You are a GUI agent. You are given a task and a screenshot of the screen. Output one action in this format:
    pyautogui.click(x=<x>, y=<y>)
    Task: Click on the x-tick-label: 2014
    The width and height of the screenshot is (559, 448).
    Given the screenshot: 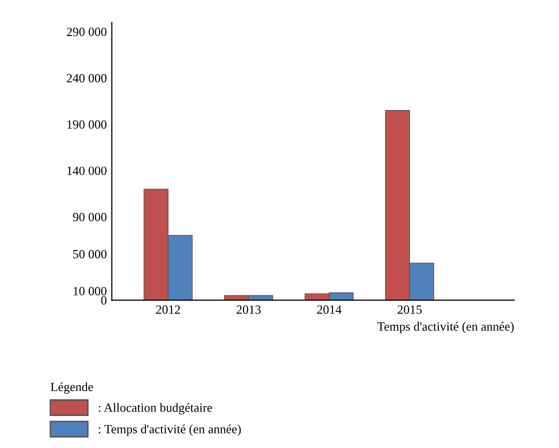 What is the action you would take?
    pyautogui.click(x=329, y=309)
    